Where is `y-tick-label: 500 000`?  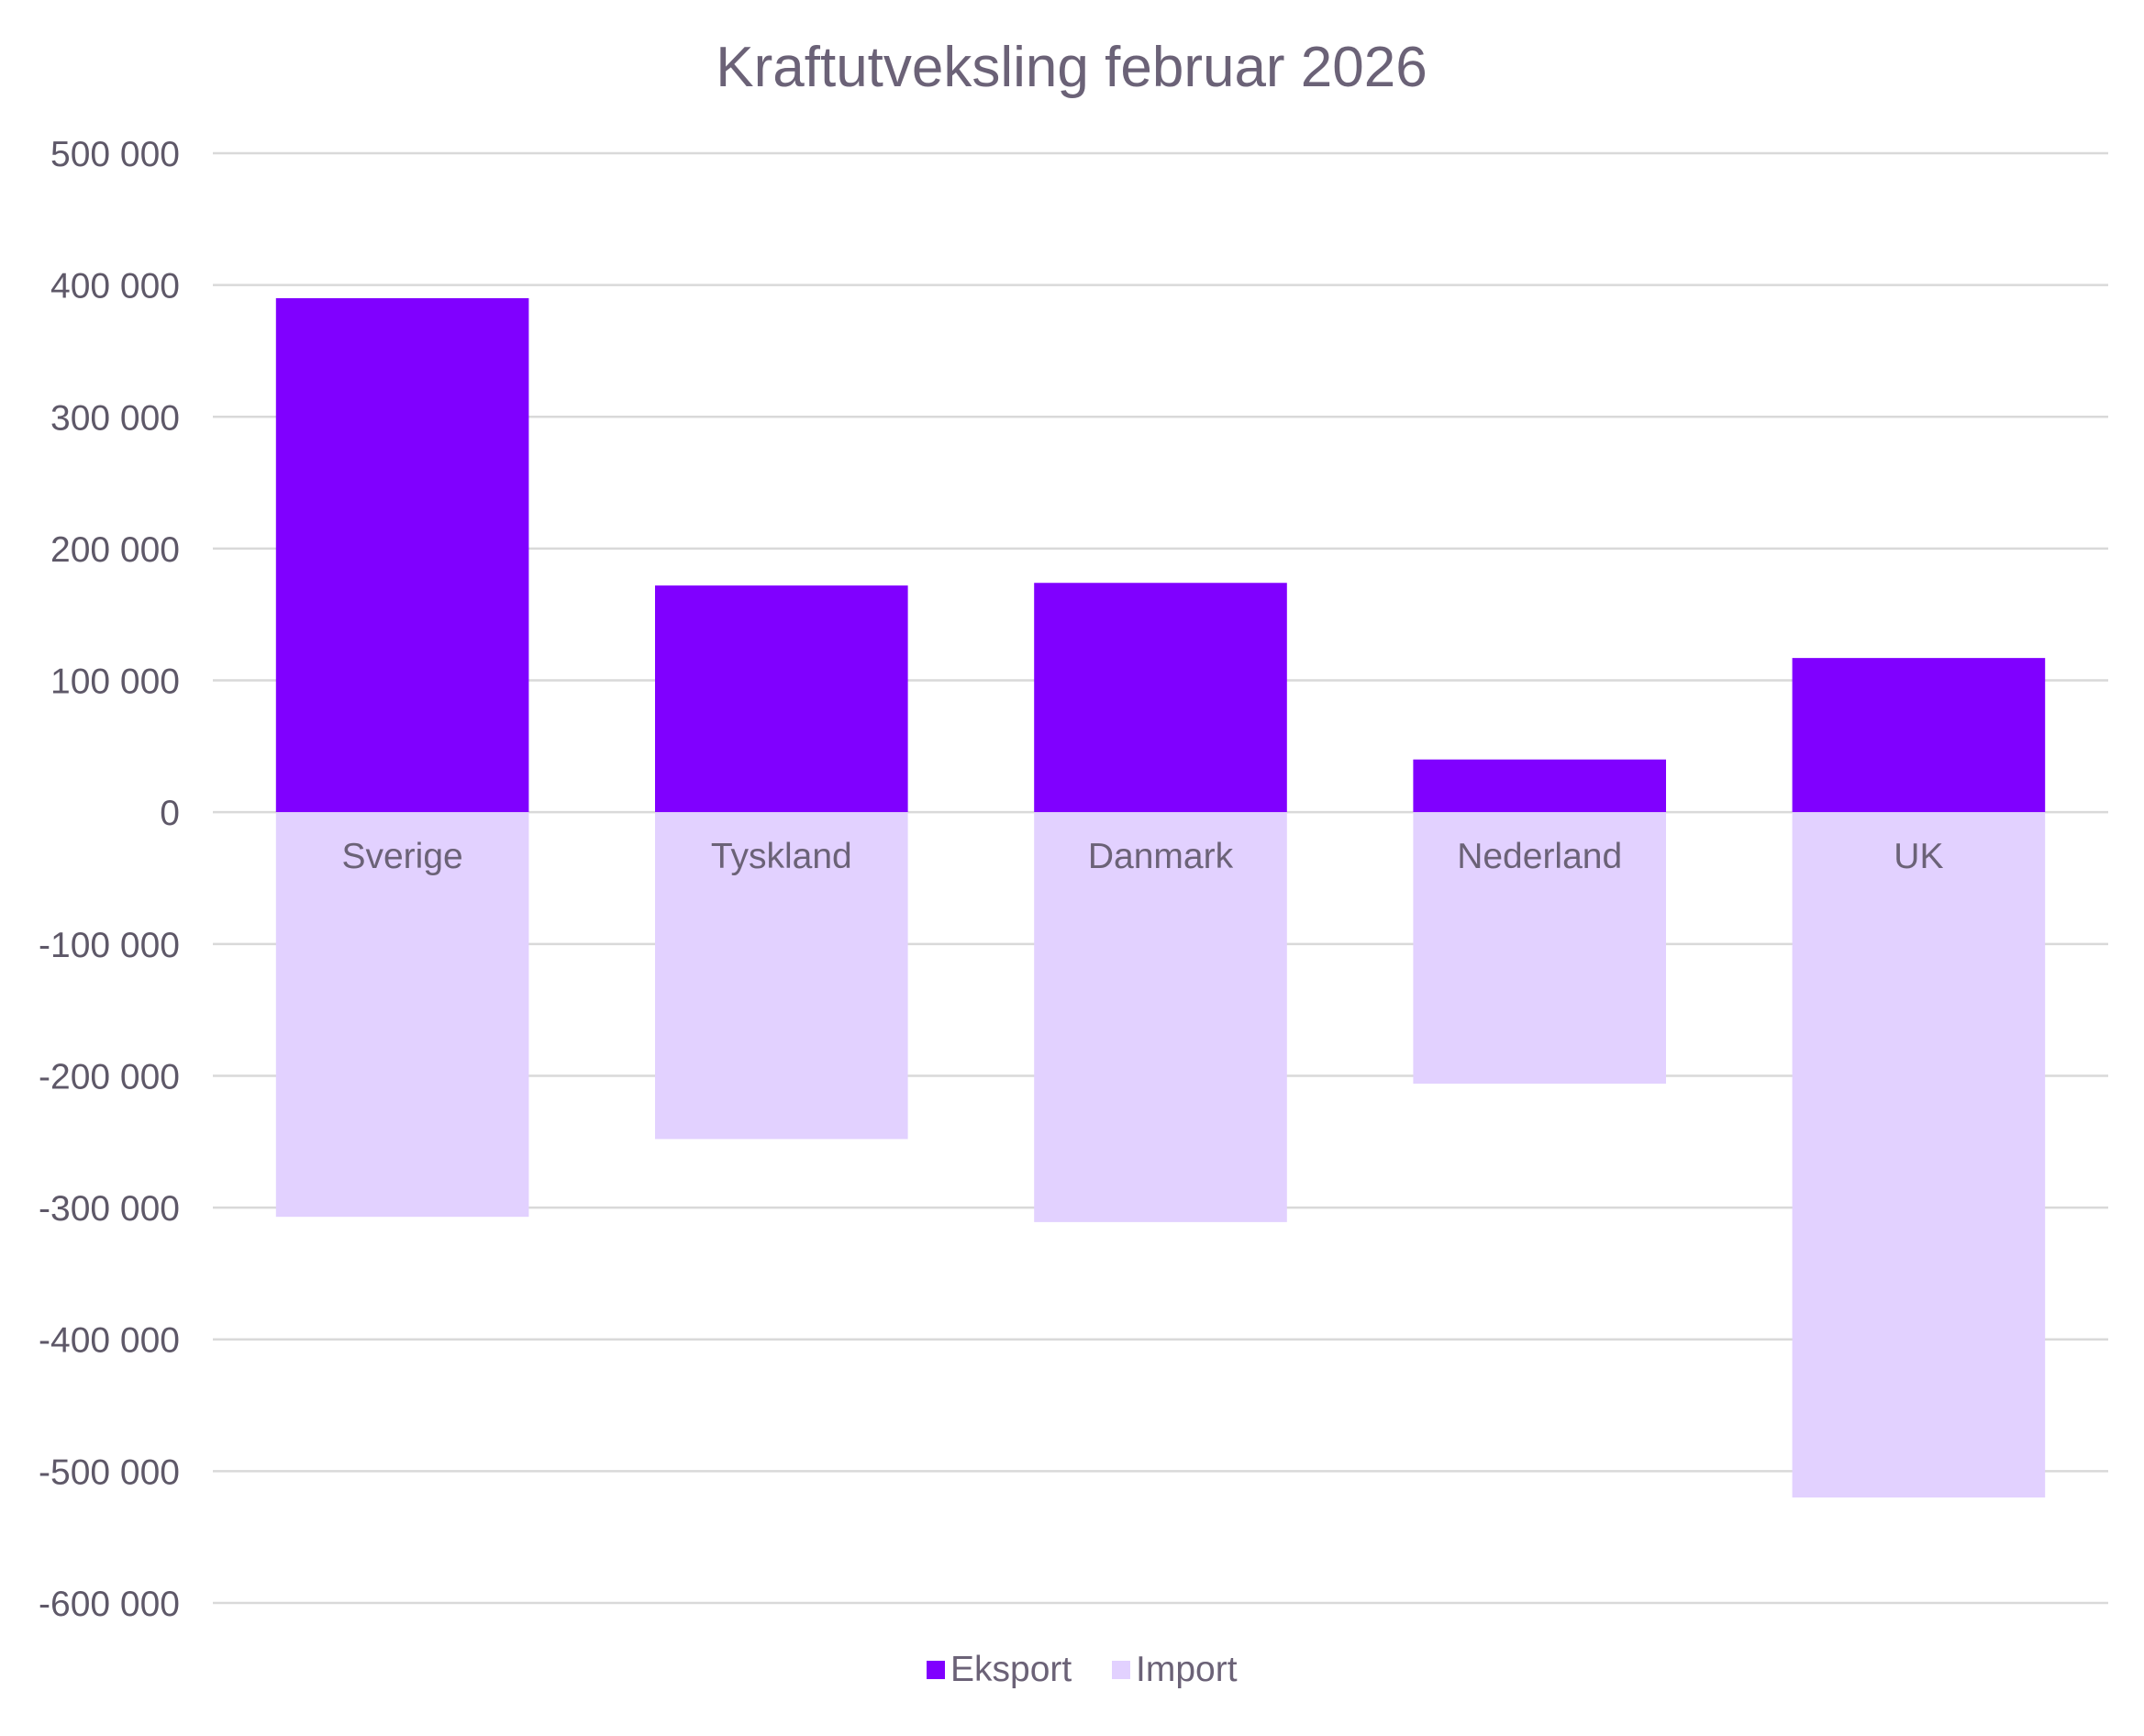 y-tick-label: 500 000 is located at coordinates (115, 155).